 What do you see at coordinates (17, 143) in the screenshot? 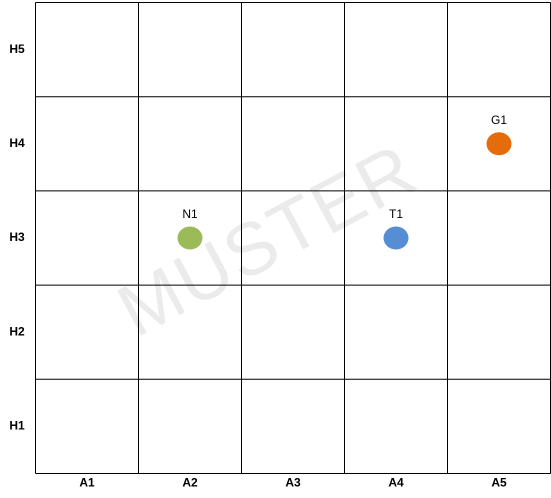
I see `y-tick-label: H4` at bounding box center [17, 143].